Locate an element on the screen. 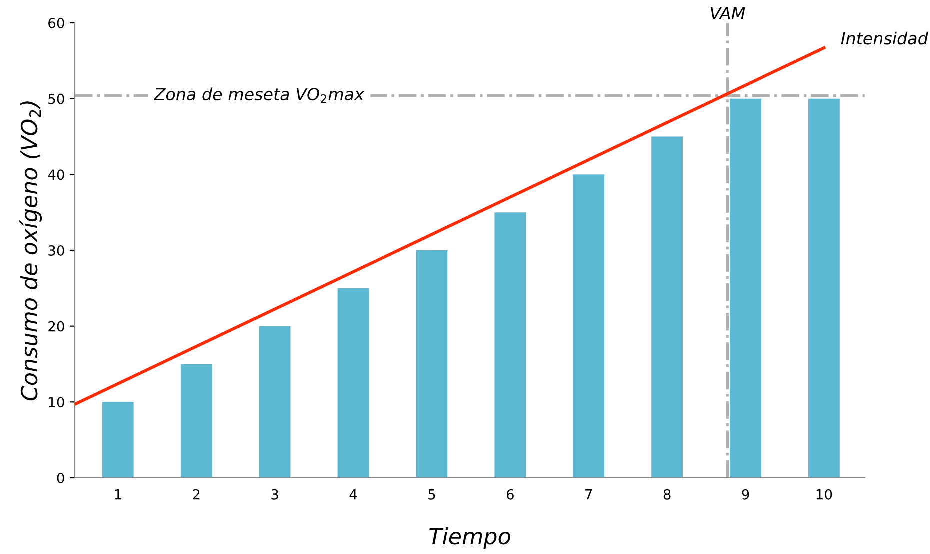  x-tick-label: 6 is located at coordinates (510, 494).